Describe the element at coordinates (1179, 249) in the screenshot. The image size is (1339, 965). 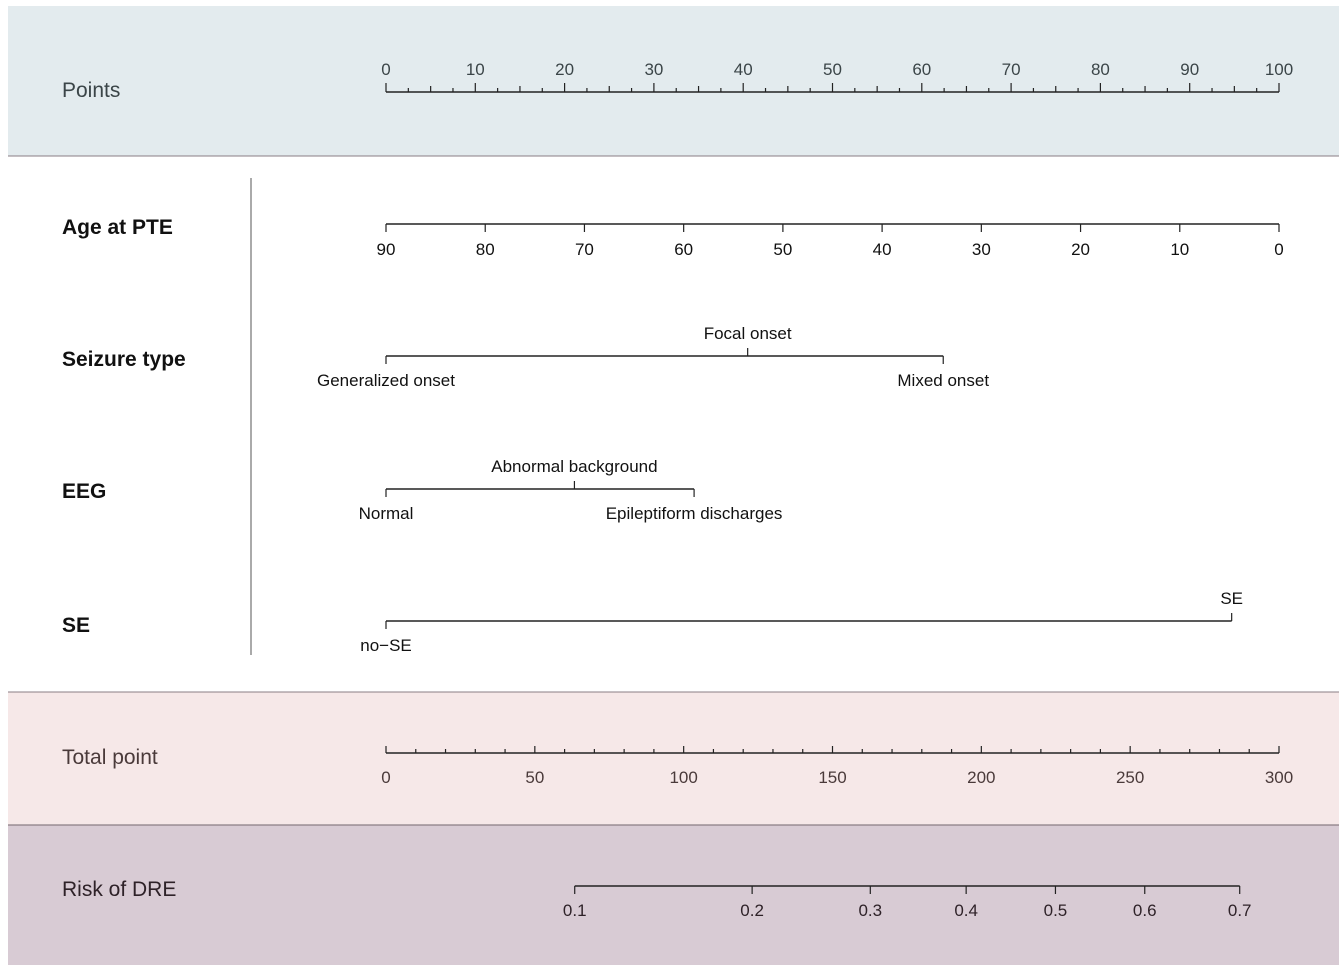
I see `age-tick-label: 10` at that location.